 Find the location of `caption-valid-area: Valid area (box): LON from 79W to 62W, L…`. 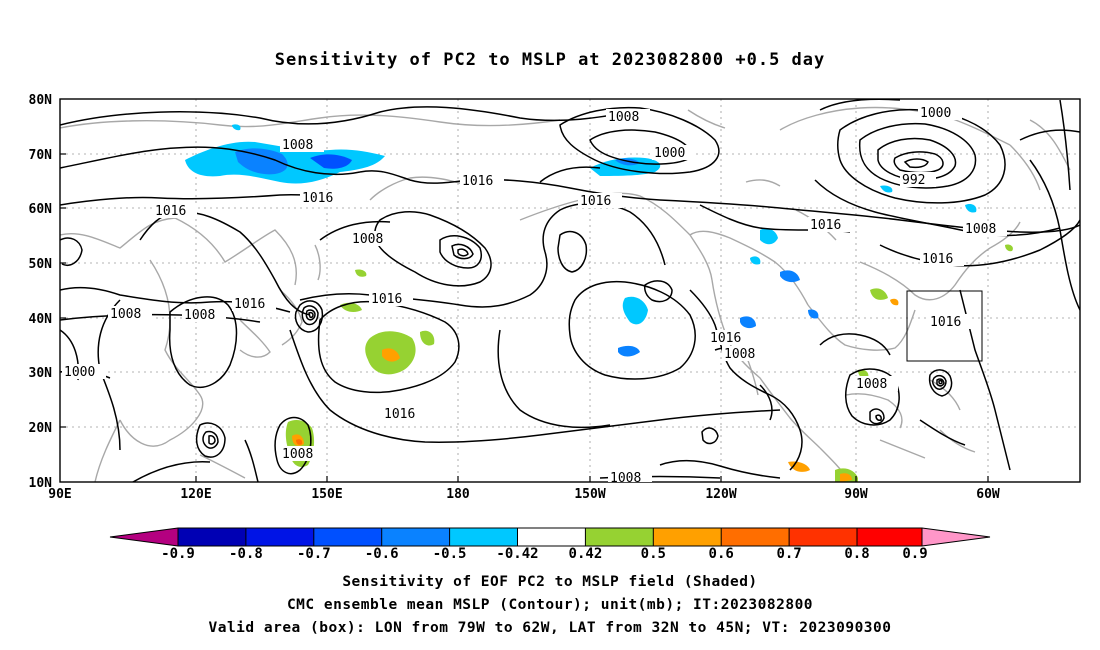

caption-valid-area: Valid area (box): LON from 79W to 62W, L… is located at coordinates (550, 628).